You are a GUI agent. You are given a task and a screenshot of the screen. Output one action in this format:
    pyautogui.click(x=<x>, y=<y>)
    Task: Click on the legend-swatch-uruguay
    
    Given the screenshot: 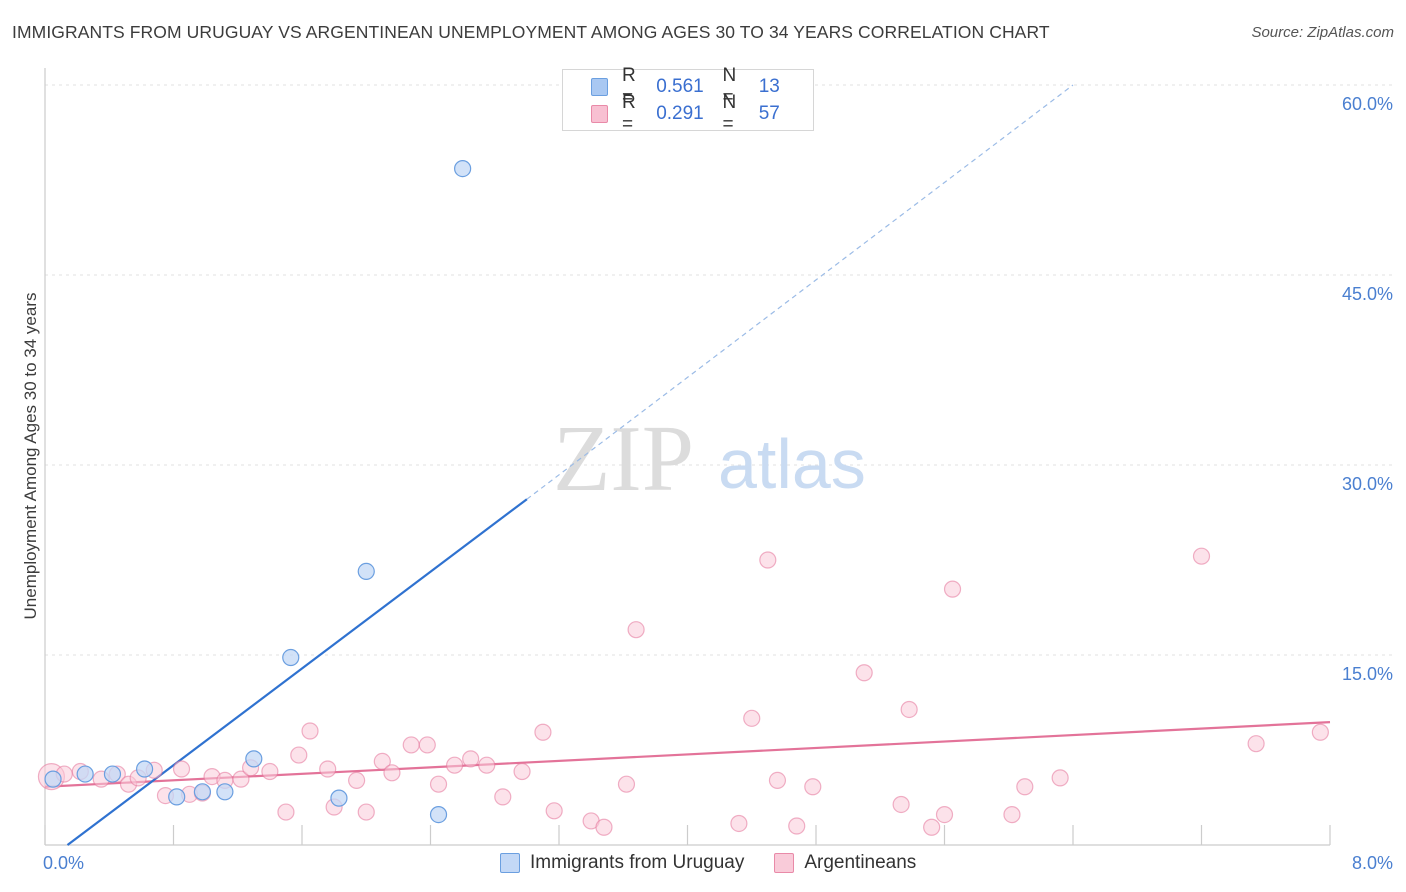 What is the action you would take?
    pyautogui.click(x=599, y=87)
    